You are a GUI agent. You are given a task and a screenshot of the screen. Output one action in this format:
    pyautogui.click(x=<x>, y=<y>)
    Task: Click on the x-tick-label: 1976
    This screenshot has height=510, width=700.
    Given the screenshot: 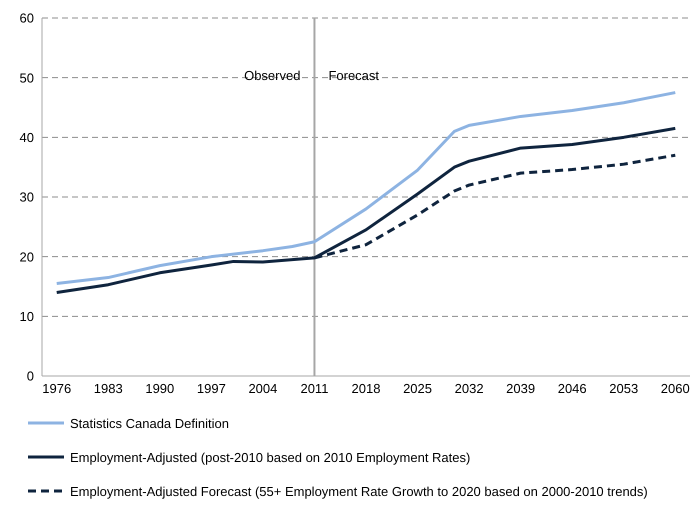 What is the action you would take?
    pyautogui.click(x=57, y=388)
    